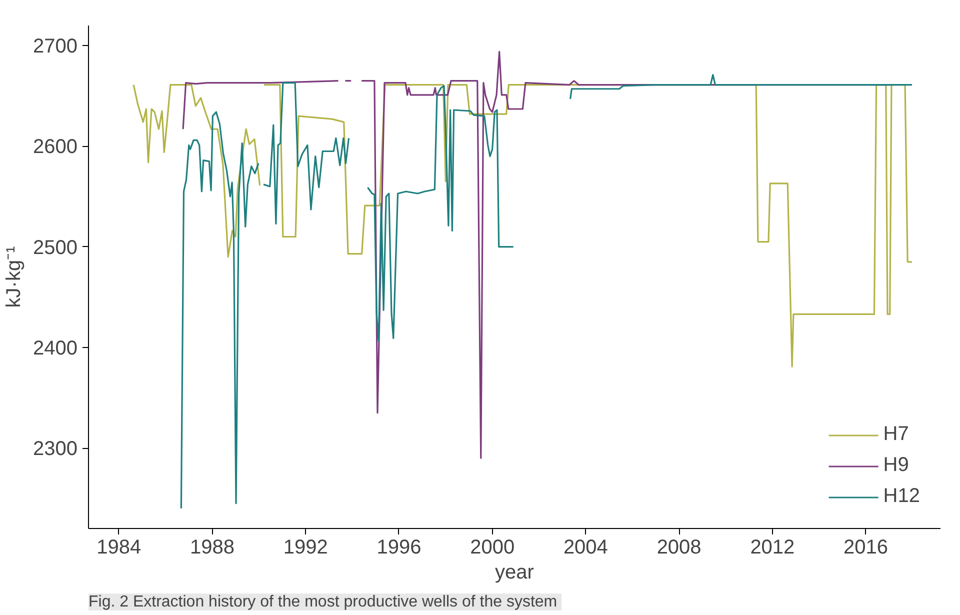  I want to click on legend-label: H9, so click(896, 465).